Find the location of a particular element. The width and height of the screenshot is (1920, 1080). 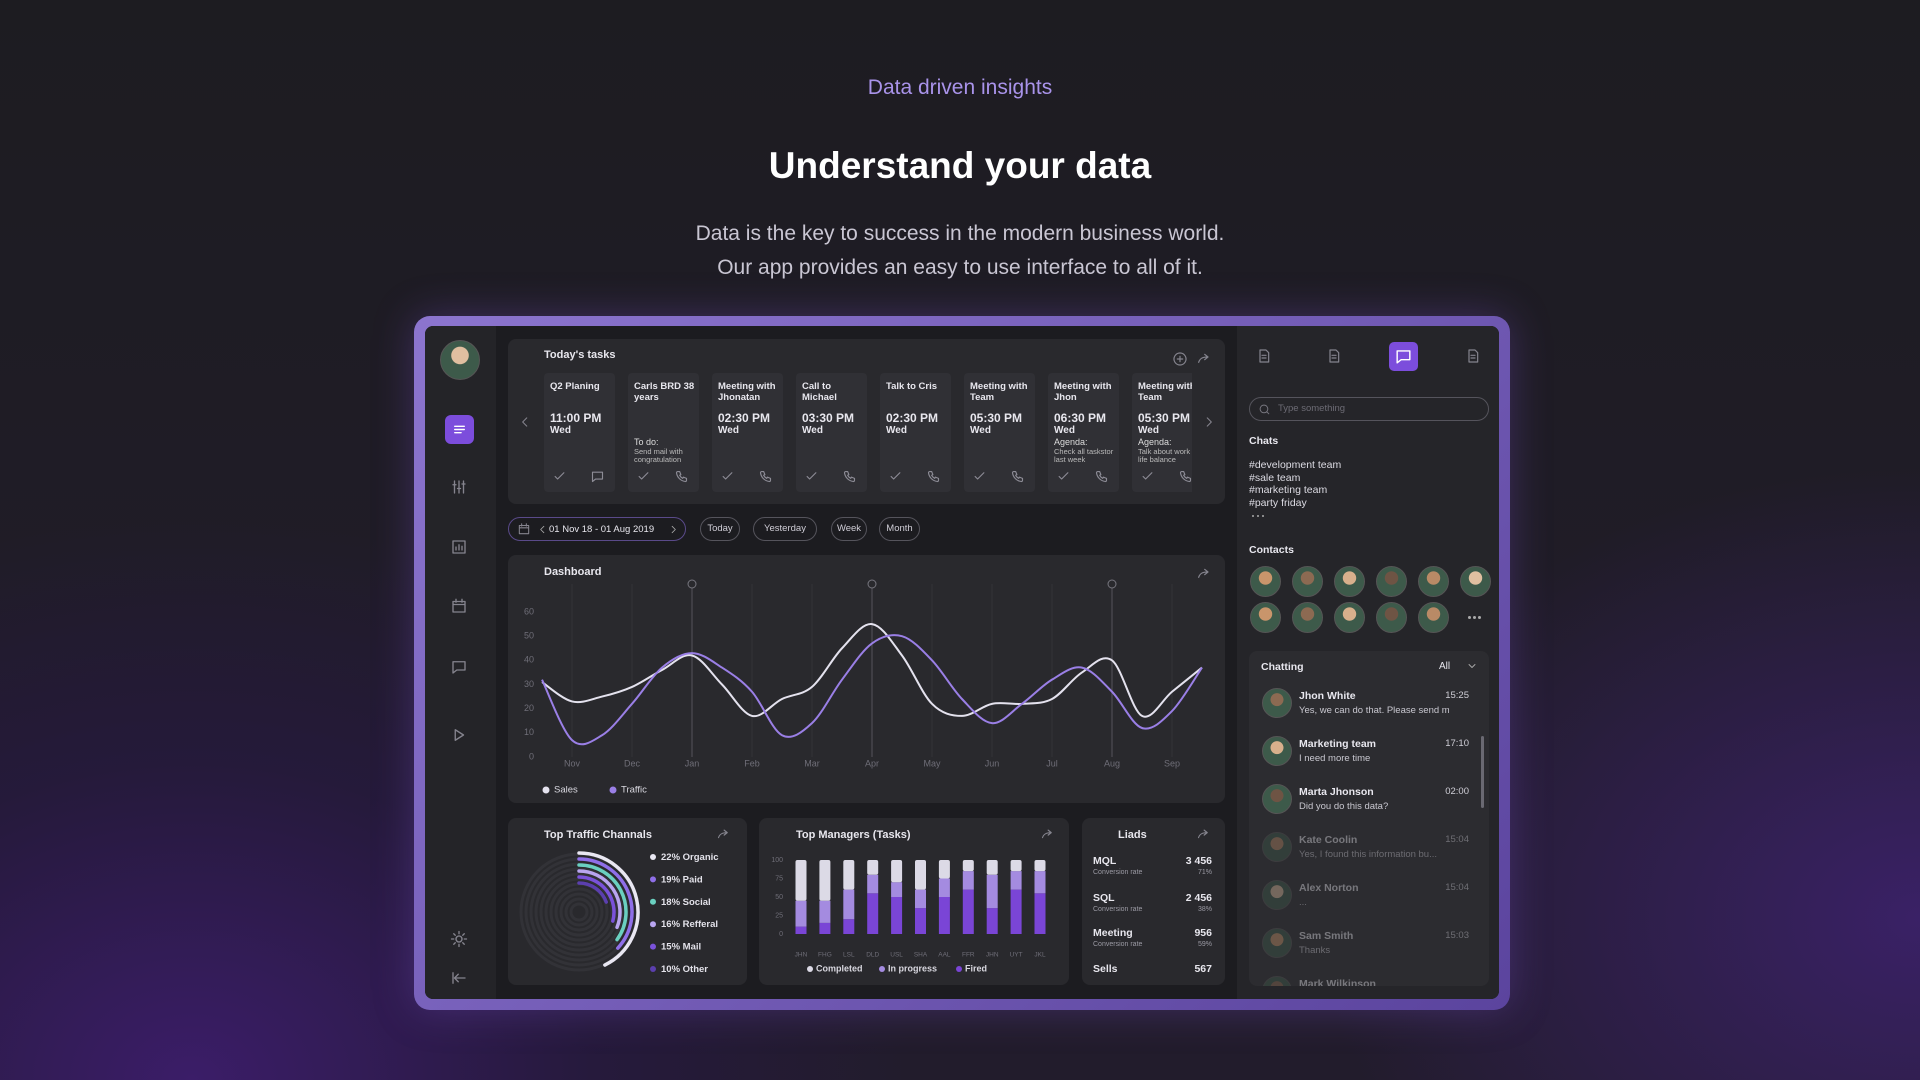

chat-filter: All is located at coordinates (1445, 666).